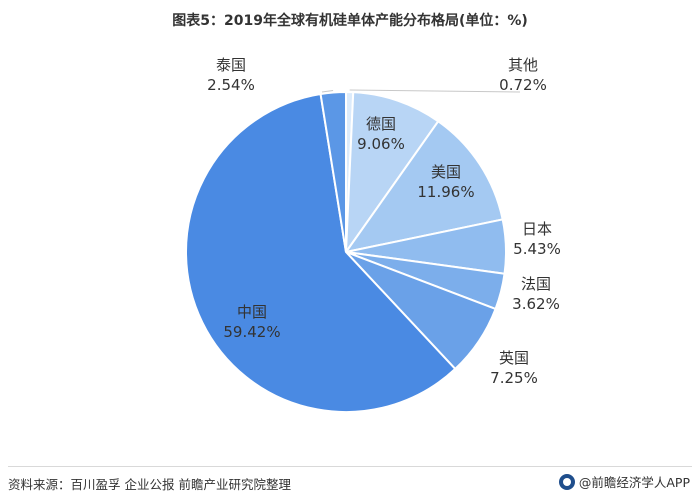 The image size is (700, 501). What do you see at coordinates (381, 124) in the screenshot?
I see `slice-label-1: 德国` at bounding box center [381, 124].